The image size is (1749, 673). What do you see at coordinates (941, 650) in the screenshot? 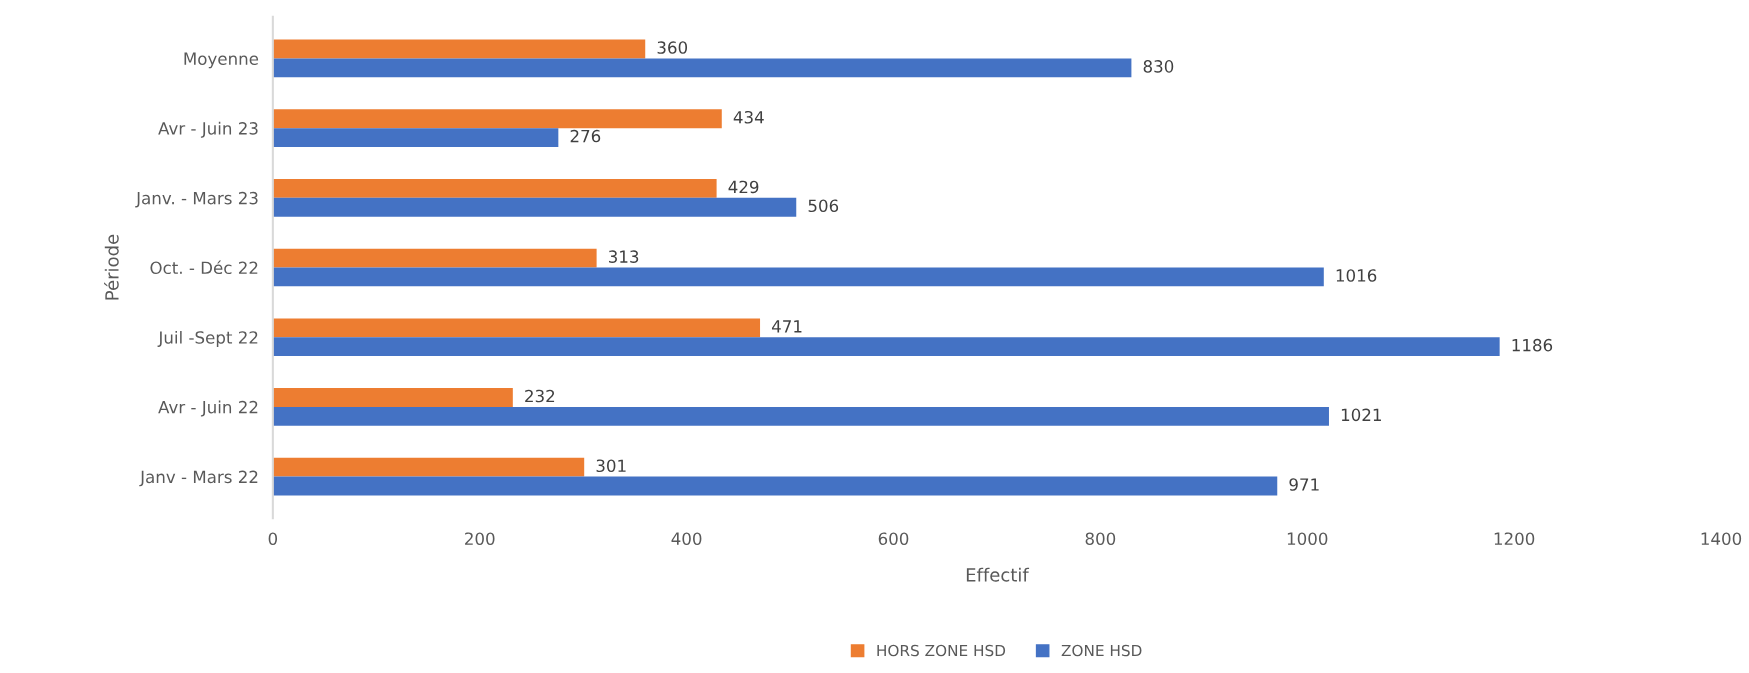
I see `legend-label: HORS ZONE HSD` at bounding box center [941, 650].